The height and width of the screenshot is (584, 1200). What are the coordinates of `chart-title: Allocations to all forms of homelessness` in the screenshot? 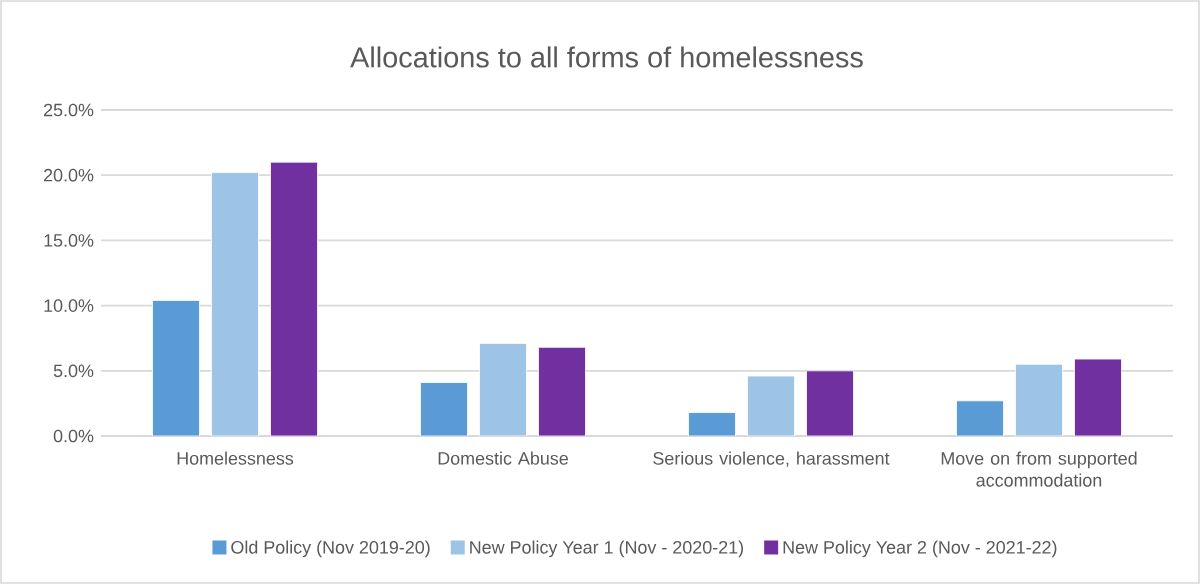 It's located at (606, 57).